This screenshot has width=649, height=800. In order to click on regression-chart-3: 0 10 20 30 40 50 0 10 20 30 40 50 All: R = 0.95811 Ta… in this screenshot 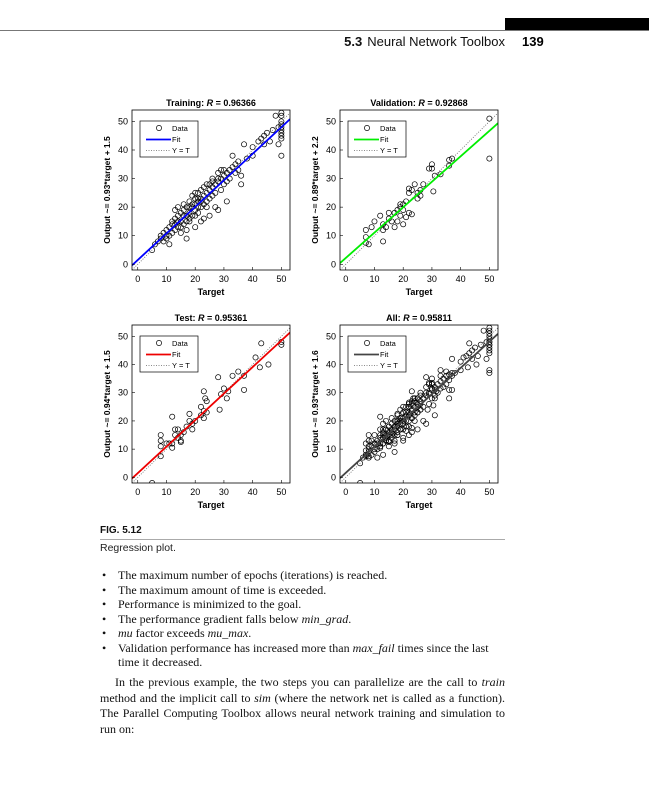, I will do `click(404, 411)`.